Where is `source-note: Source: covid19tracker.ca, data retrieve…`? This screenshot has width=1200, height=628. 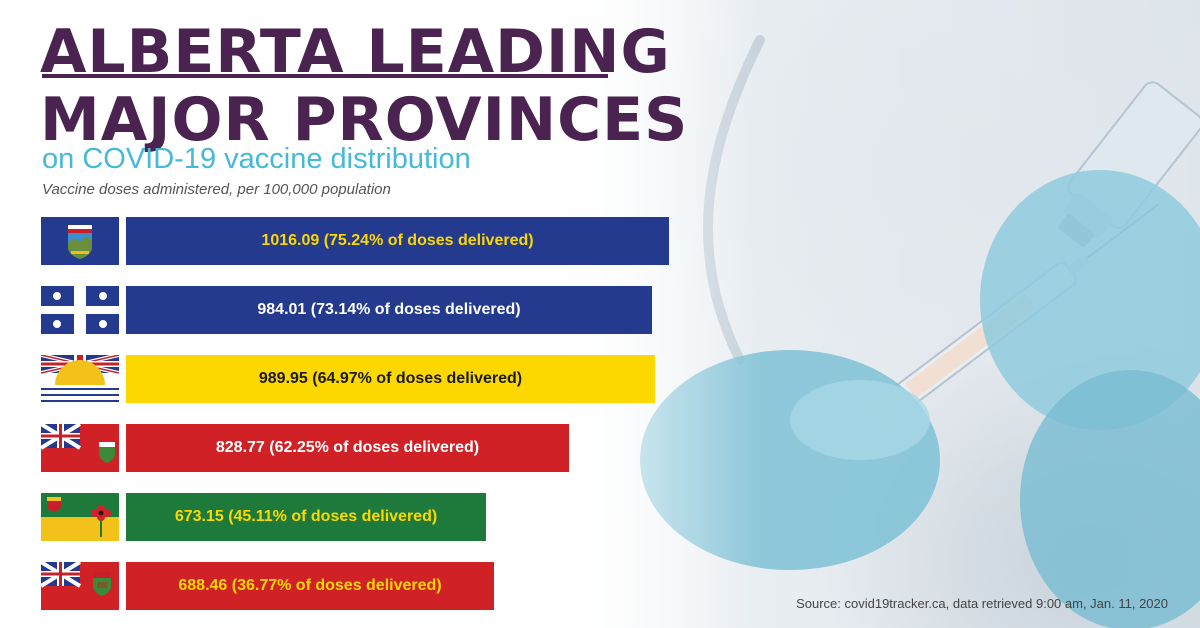 source-note: Source: covid19tracker.ca, data retrieve… is located at coordinates (982, 603).